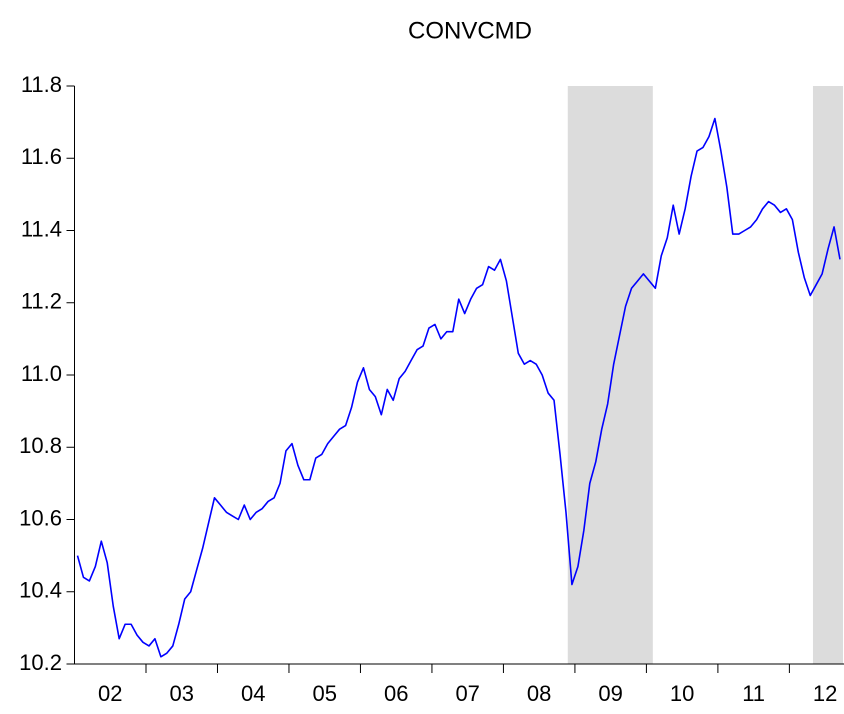  What do you see at coordinates (41, 373) in the screenshot?
I see `y-tick-label: 11.0` at bounding box center [41, 373].